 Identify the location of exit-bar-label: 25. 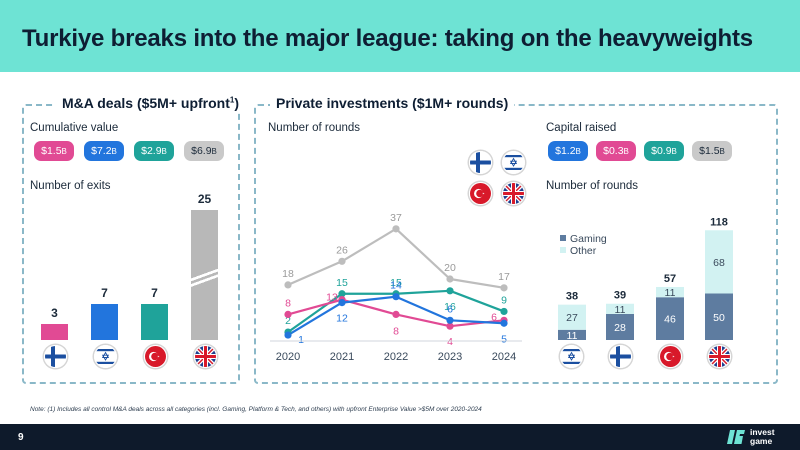
(204, 199).